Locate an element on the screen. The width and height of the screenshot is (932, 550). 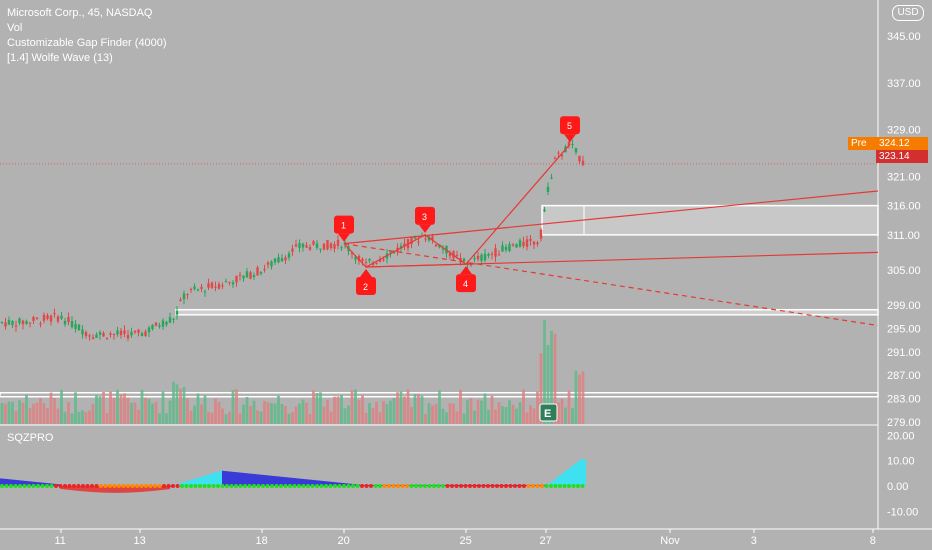
earnings-marker-label: E is located at coordinates (547, 414).